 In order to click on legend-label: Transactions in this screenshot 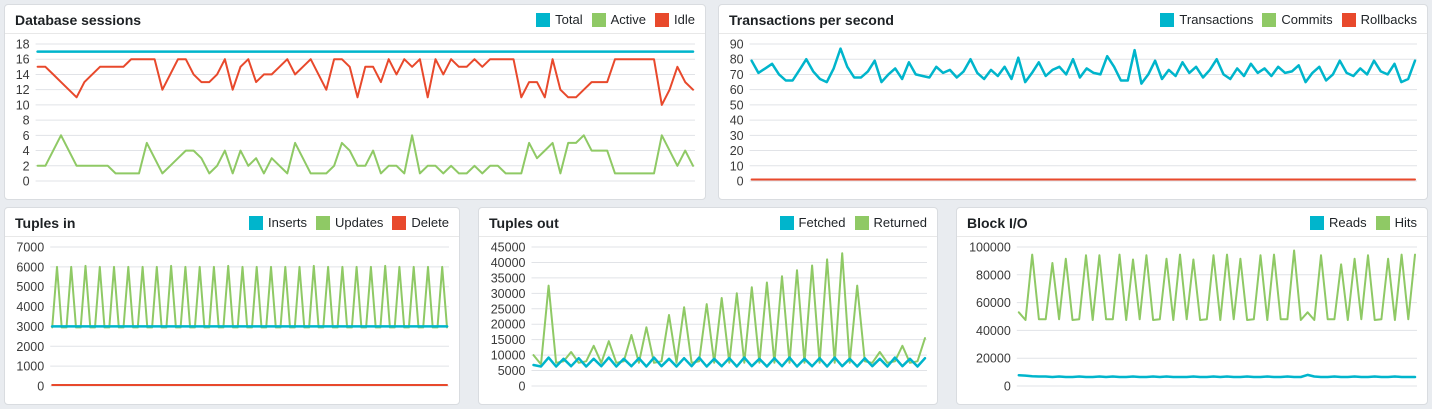, I will do `click(1216, 19)`.